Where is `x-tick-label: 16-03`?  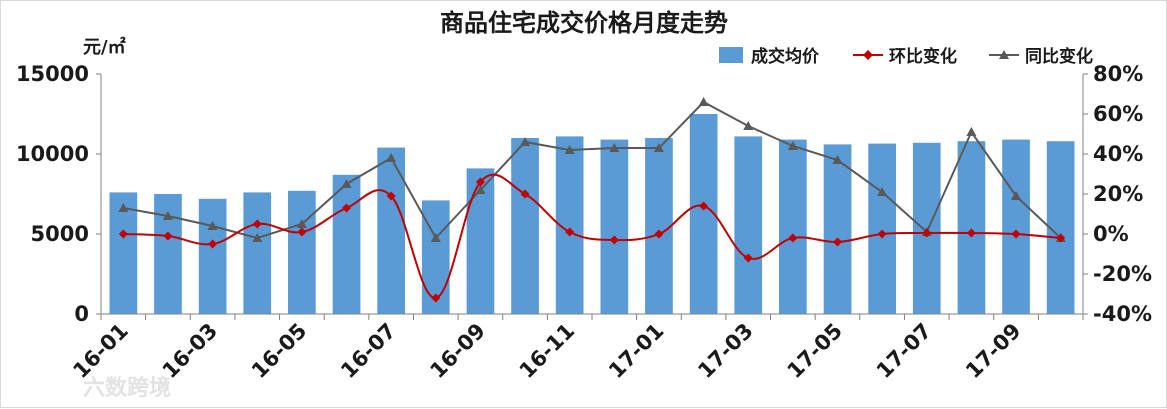
x-tick-label: 16-03 is located at coordinates (190, 351).